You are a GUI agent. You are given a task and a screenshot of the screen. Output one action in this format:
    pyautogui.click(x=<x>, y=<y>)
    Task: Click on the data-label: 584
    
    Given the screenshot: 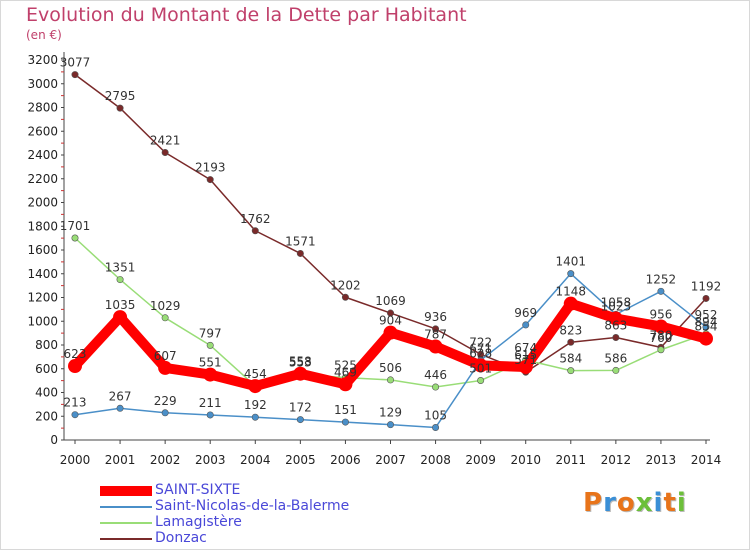 What is the action you would take?
    pyautogui.click(x=570, y=359)
    